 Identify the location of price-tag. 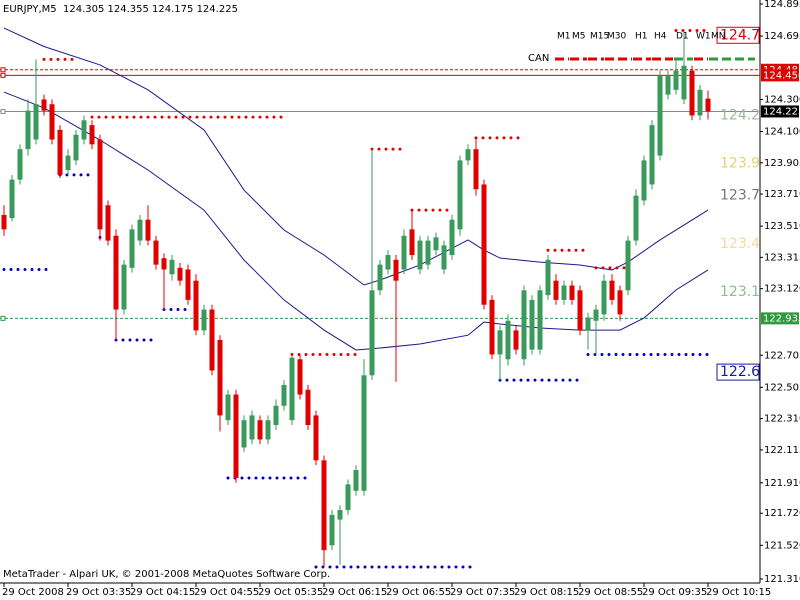
(780, 318).